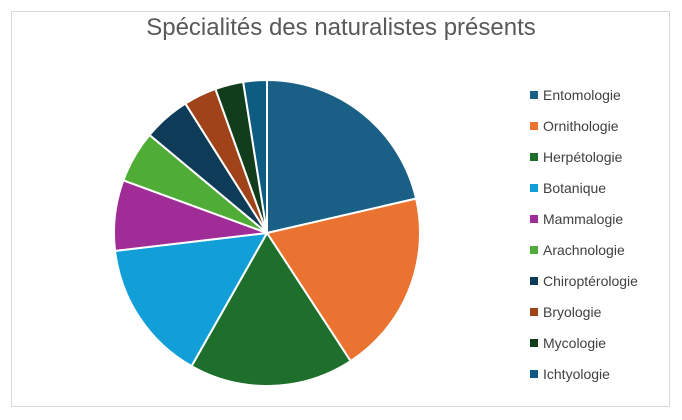  What do you see at coordinates (255, 156) in the screenshot?
I see `pie-slice-ichtyologie` at bounding box center [255, 156].